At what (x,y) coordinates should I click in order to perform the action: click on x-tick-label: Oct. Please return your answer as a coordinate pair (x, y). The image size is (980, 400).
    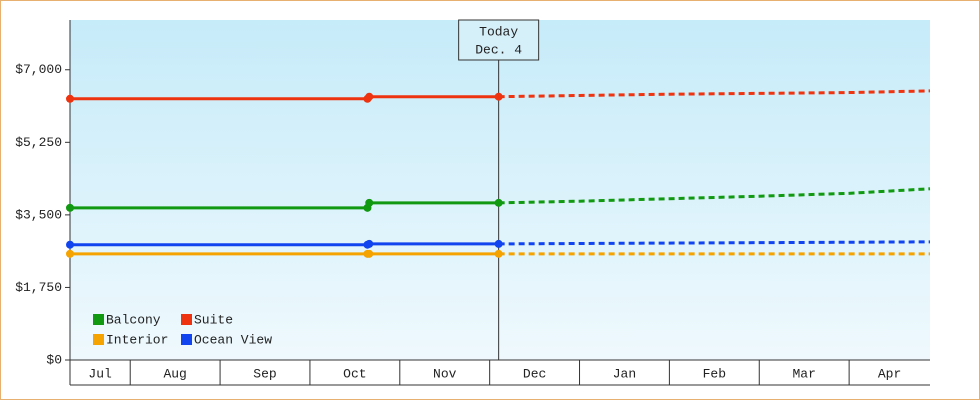
    Looking at the image, I should click on (354, 373).